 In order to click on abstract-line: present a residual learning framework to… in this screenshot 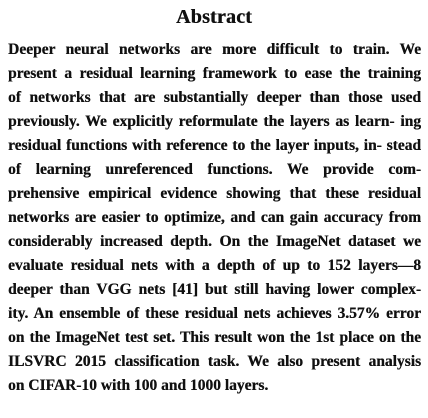, I will do `click(214, 73)`.